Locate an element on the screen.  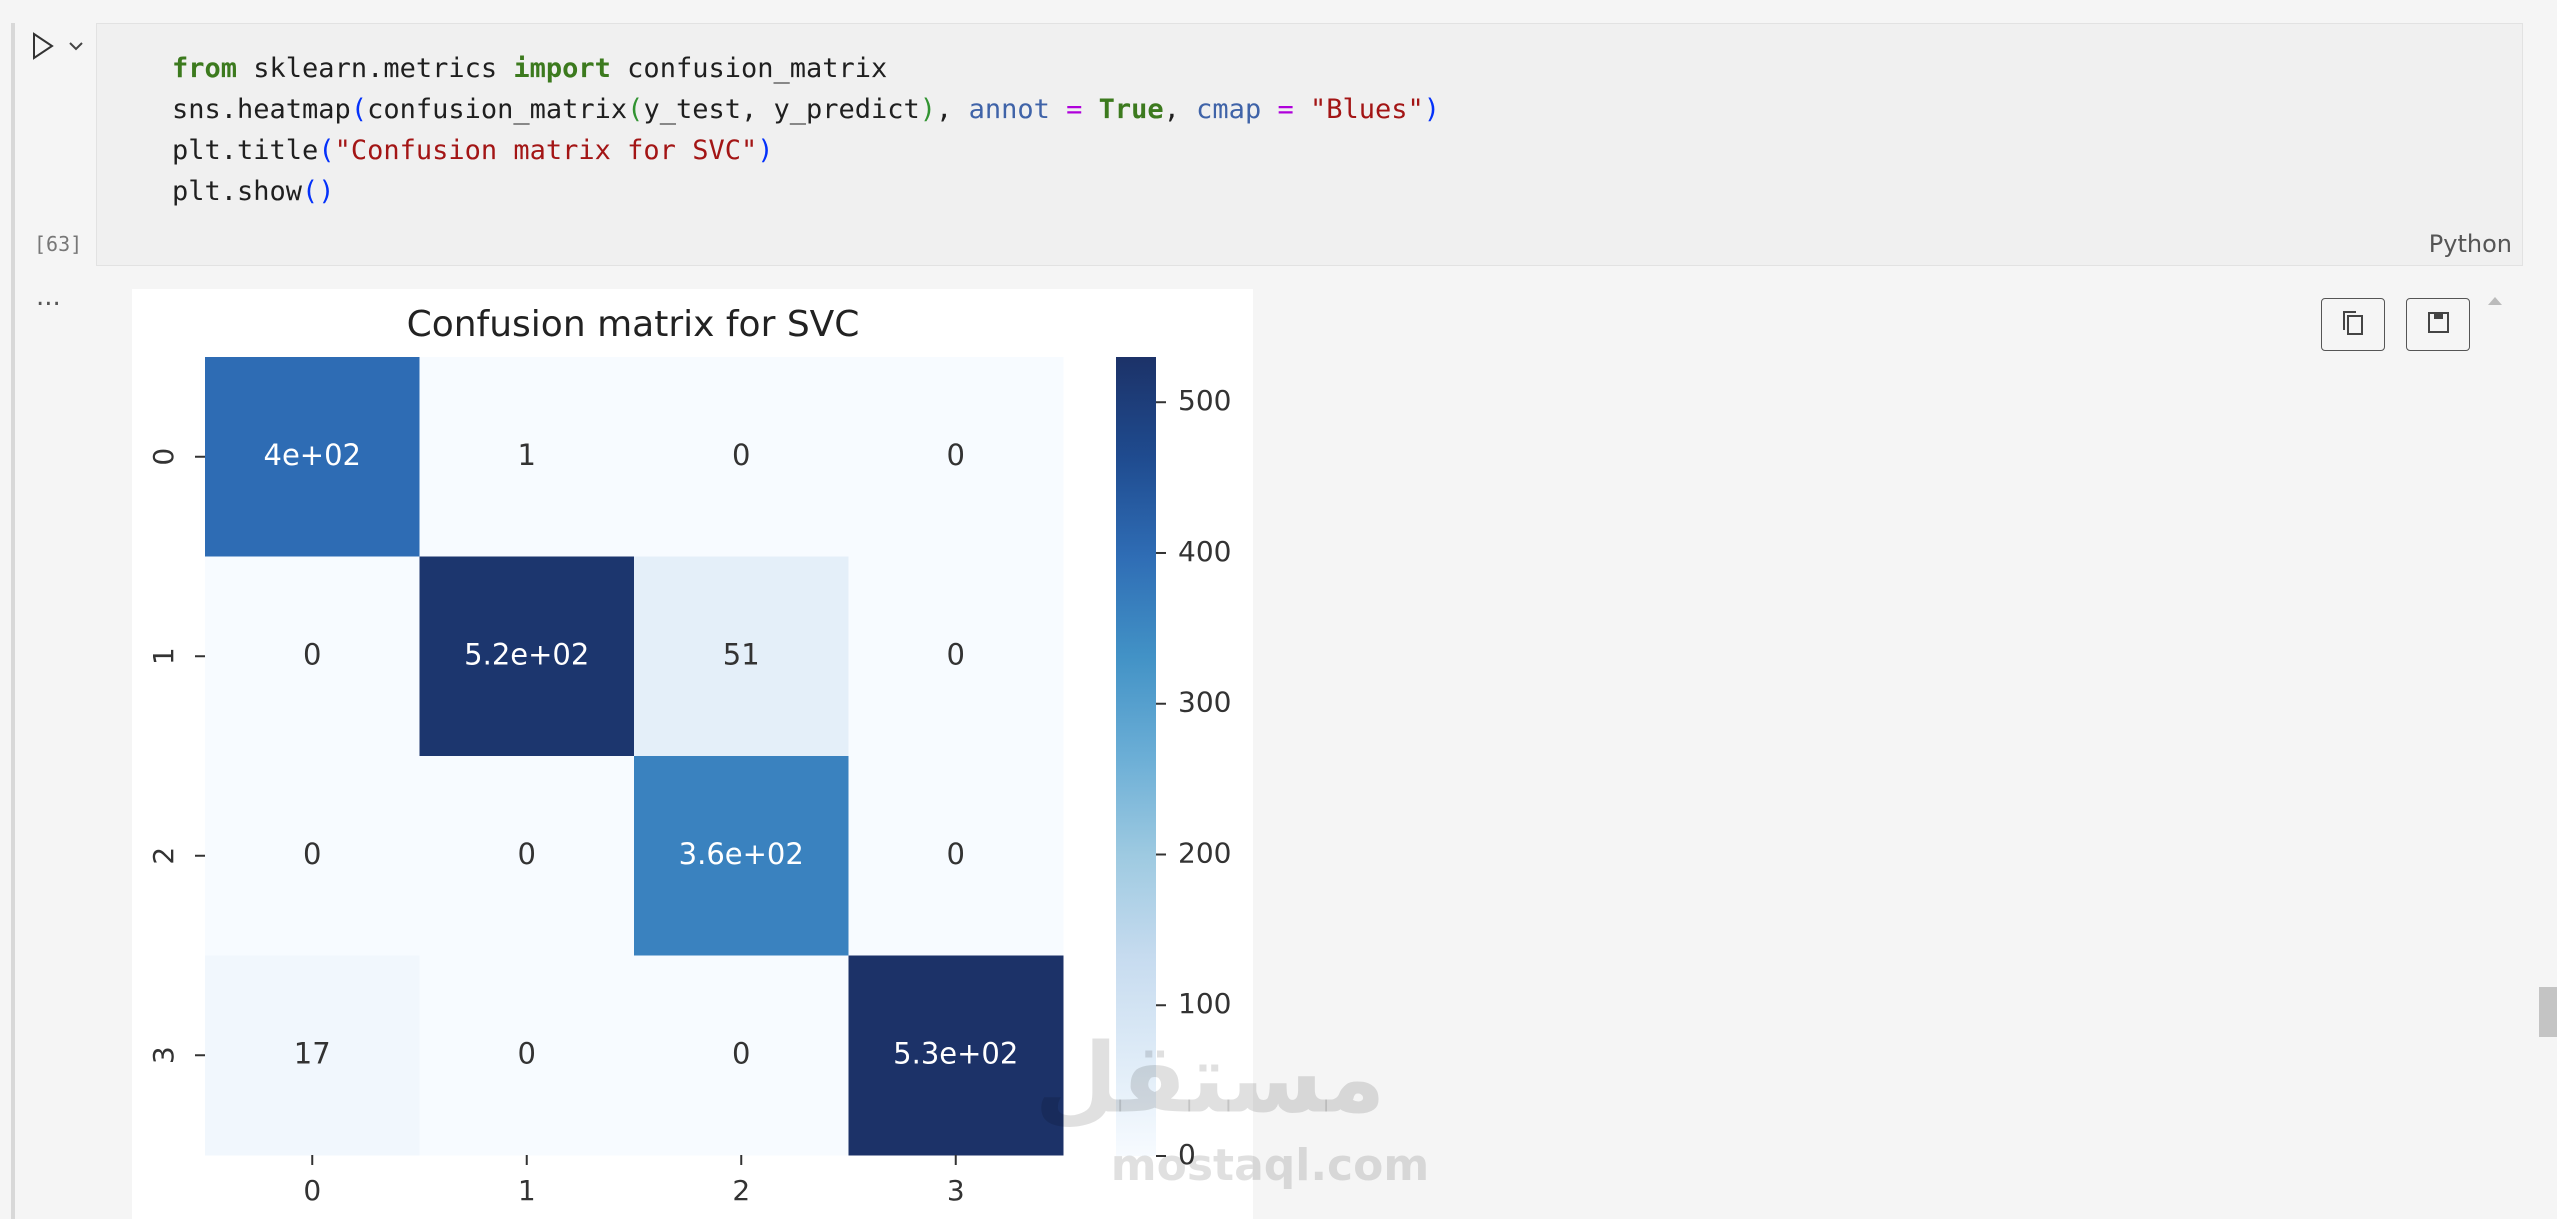
colorbar-tick-label: 100 is located at coordinates (1204, 1003).